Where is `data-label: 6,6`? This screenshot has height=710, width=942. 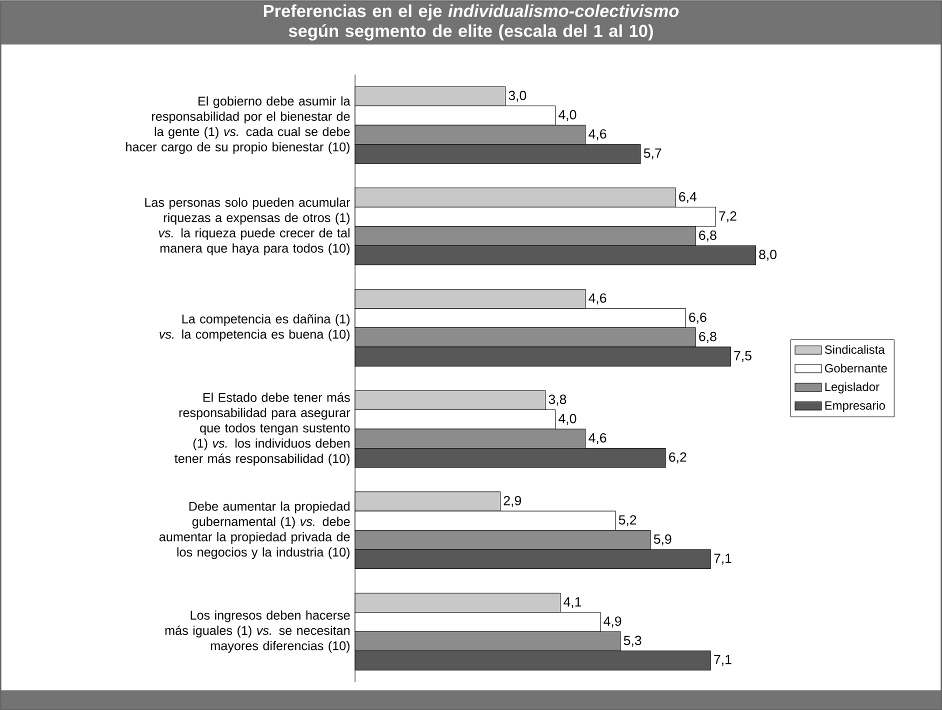
data-label: 6,6 is located at coordinates (697, 318).